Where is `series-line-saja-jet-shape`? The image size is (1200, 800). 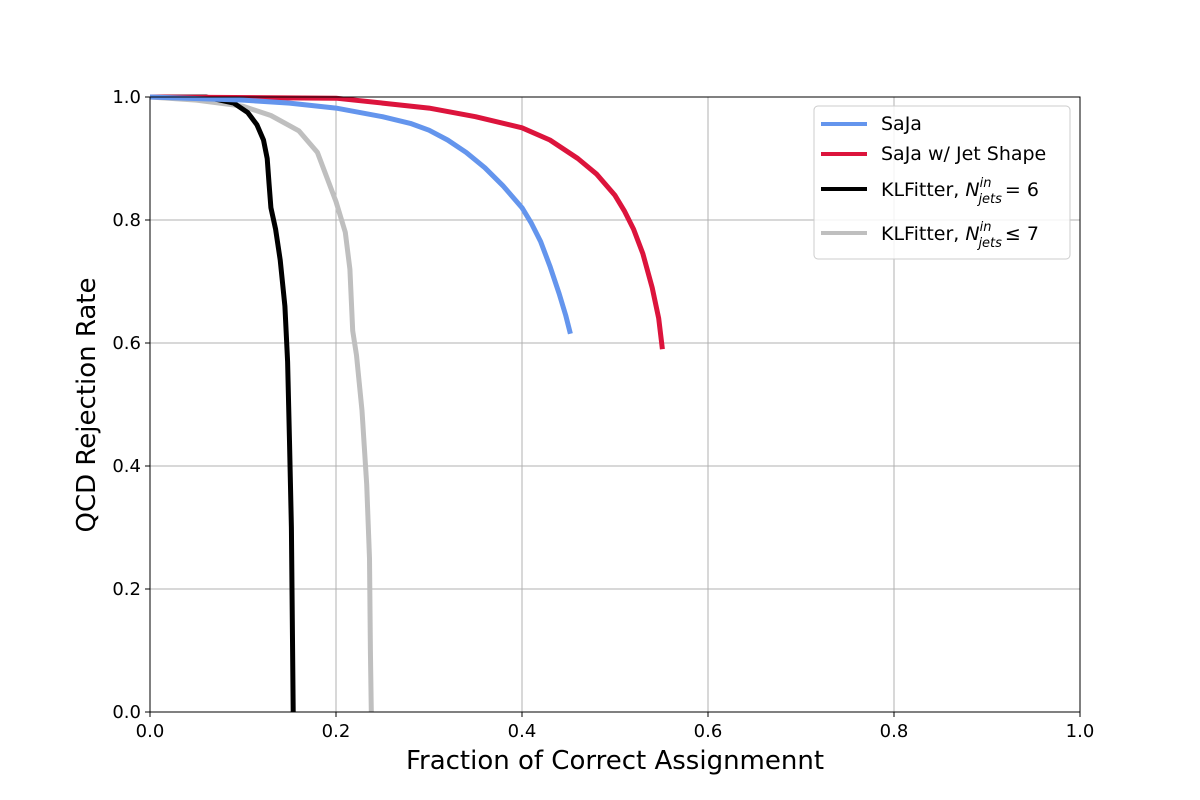 series-line-saja-jet-shape is located at coordinates (407, 222).